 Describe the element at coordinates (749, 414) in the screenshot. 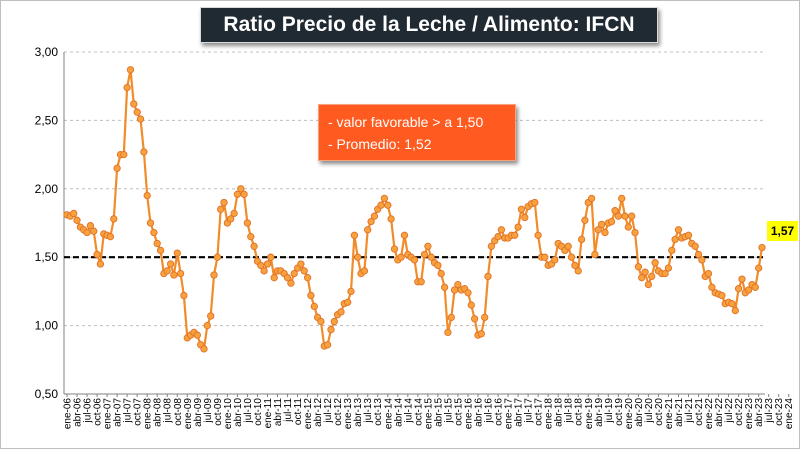

I see `x-tick-label: ene-23` at that location.